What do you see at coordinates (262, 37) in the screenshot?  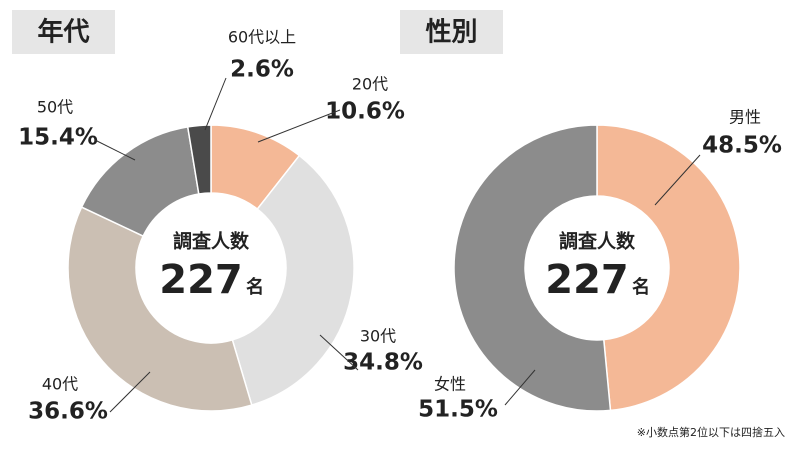 I see `slice-name: 60代以上` at bounding box center [262, 37].